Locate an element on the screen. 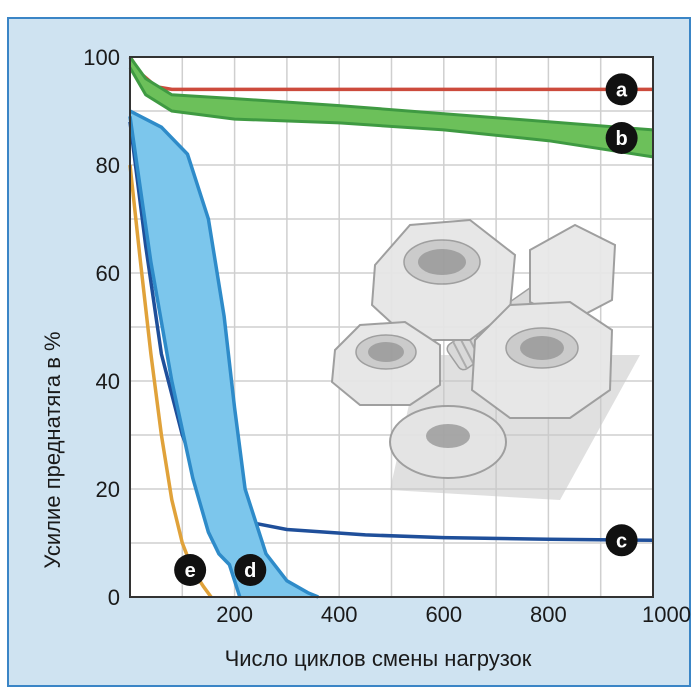 Image resolution: width=698 pixels, height=687 pixels. y-tick-label: 0 is located at coordinates (114, 597).